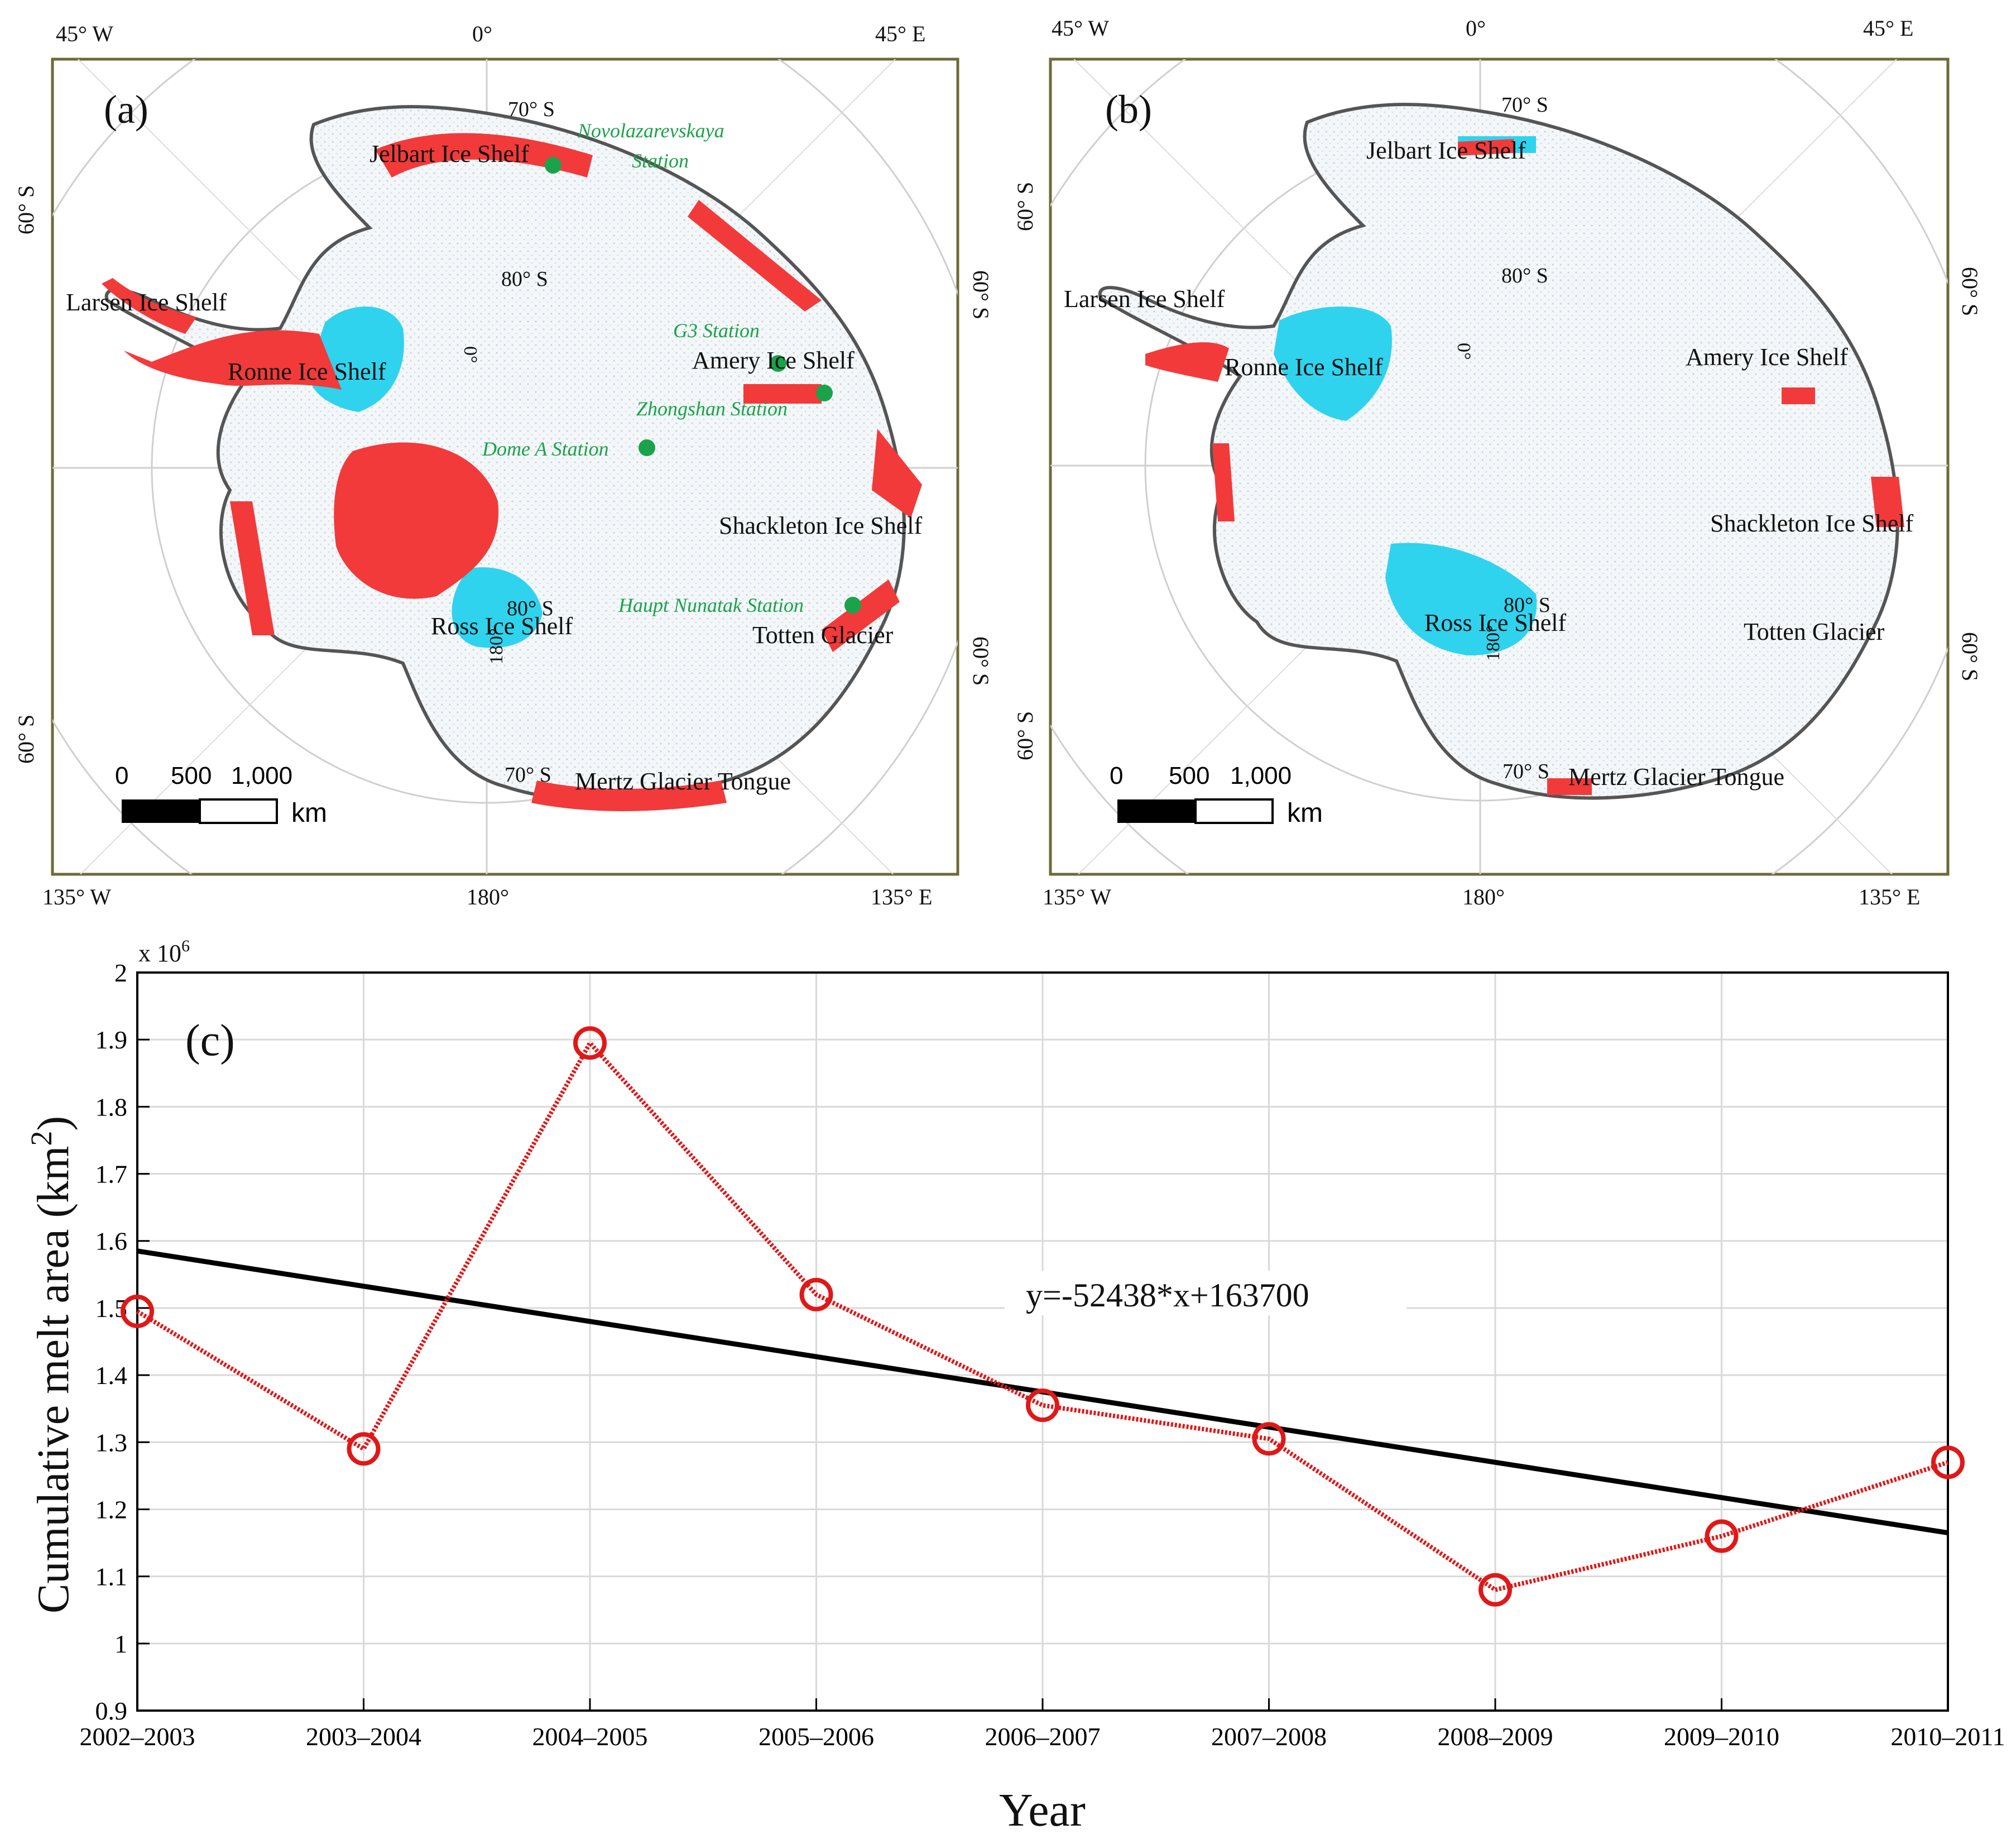 The height and width of the screenshot is (1839, 2016). I want to click on x-axis-label: Year, so click(1042, 1810).